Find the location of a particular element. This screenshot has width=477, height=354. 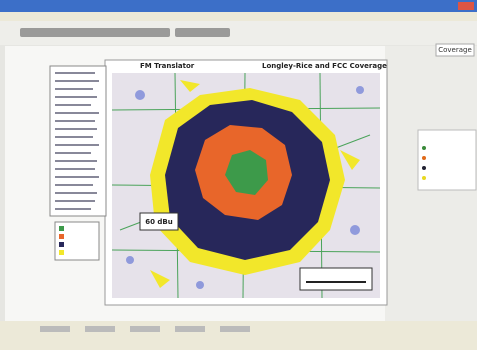

contour-box is located at coordinates (159, 221).